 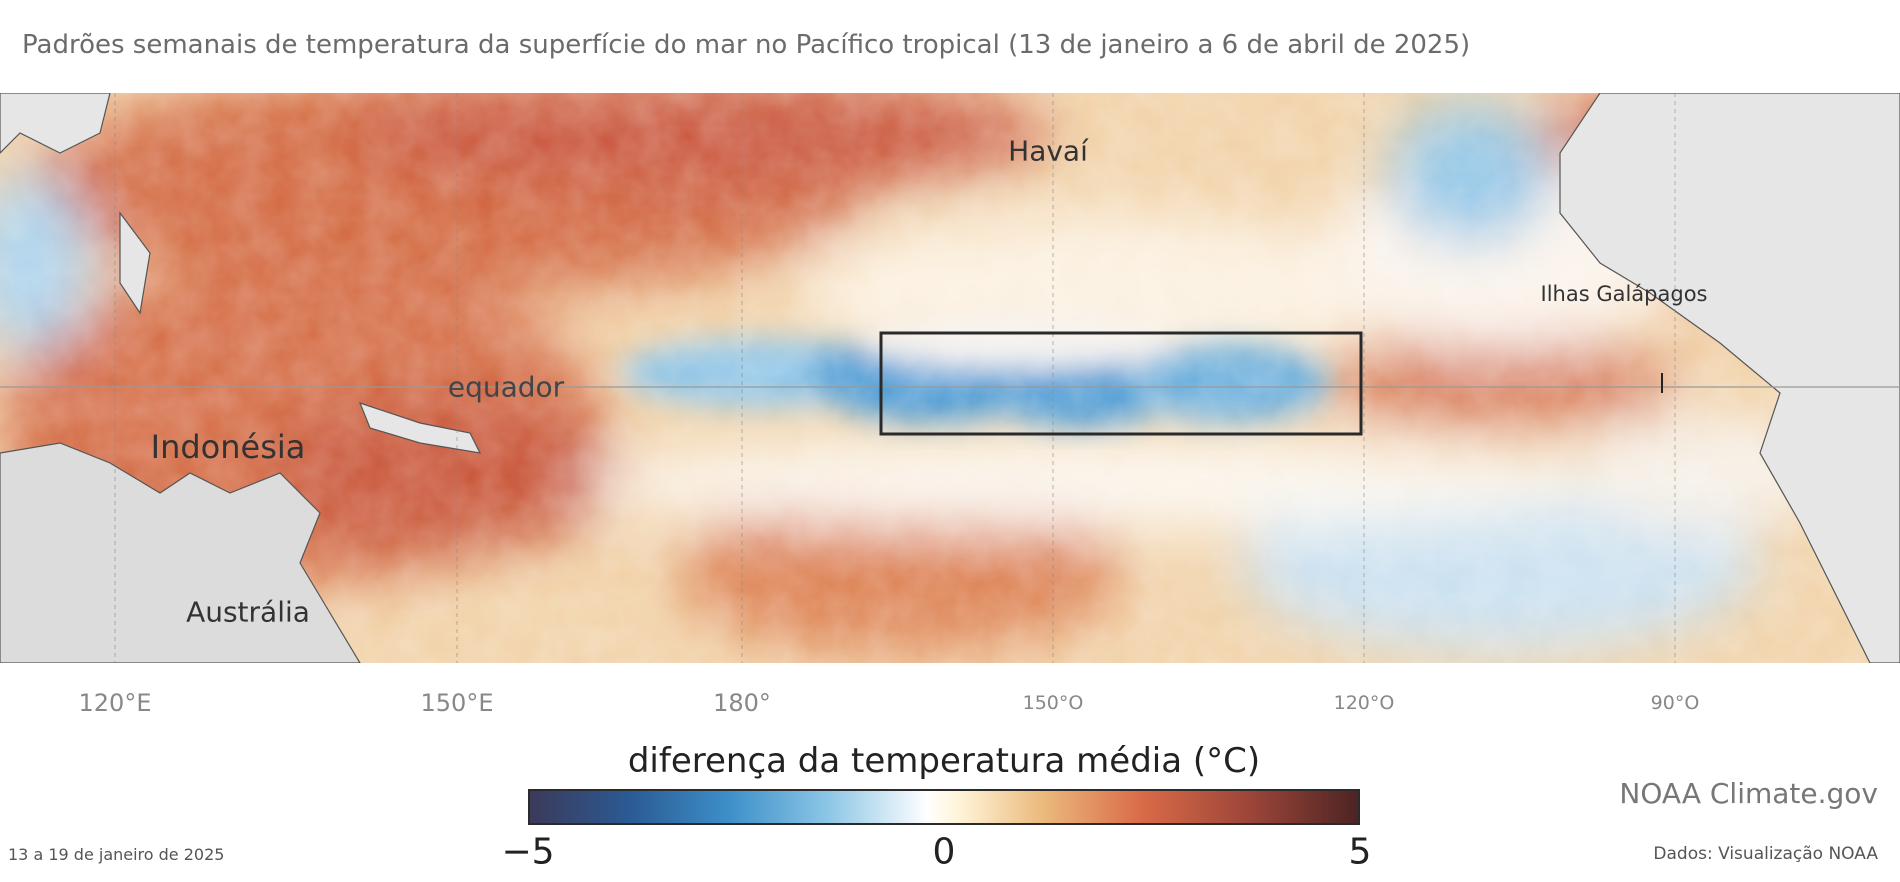 What do you see at coordinates (1121, 383) in the screenshot?
I see `highlight-box` at bounding box center [1121, 383].